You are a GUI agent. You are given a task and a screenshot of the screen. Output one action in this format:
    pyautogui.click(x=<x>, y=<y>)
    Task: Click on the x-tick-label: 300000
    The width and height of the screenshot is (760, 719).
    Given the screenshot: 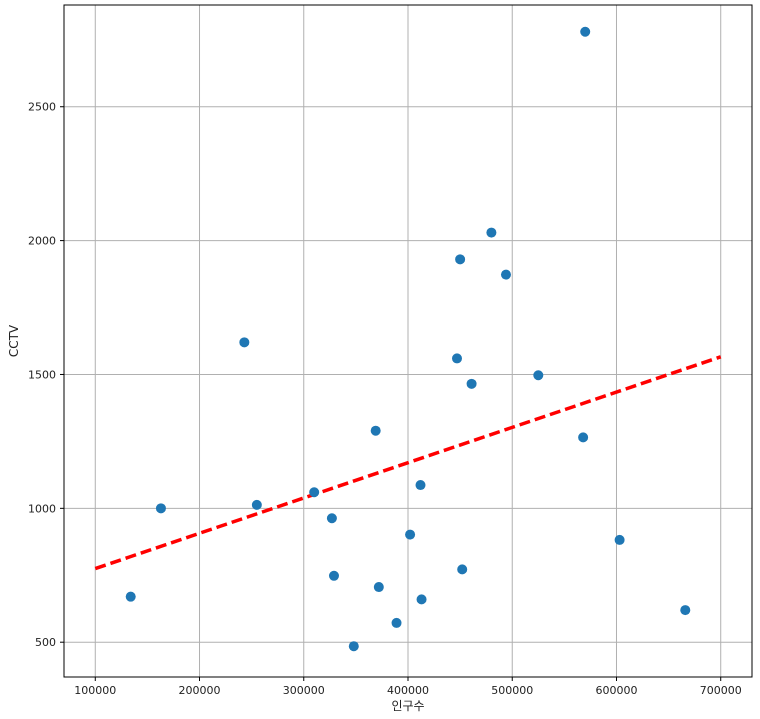 What is the action you would take?
    pyautogui.click(x=304, y=690)
    